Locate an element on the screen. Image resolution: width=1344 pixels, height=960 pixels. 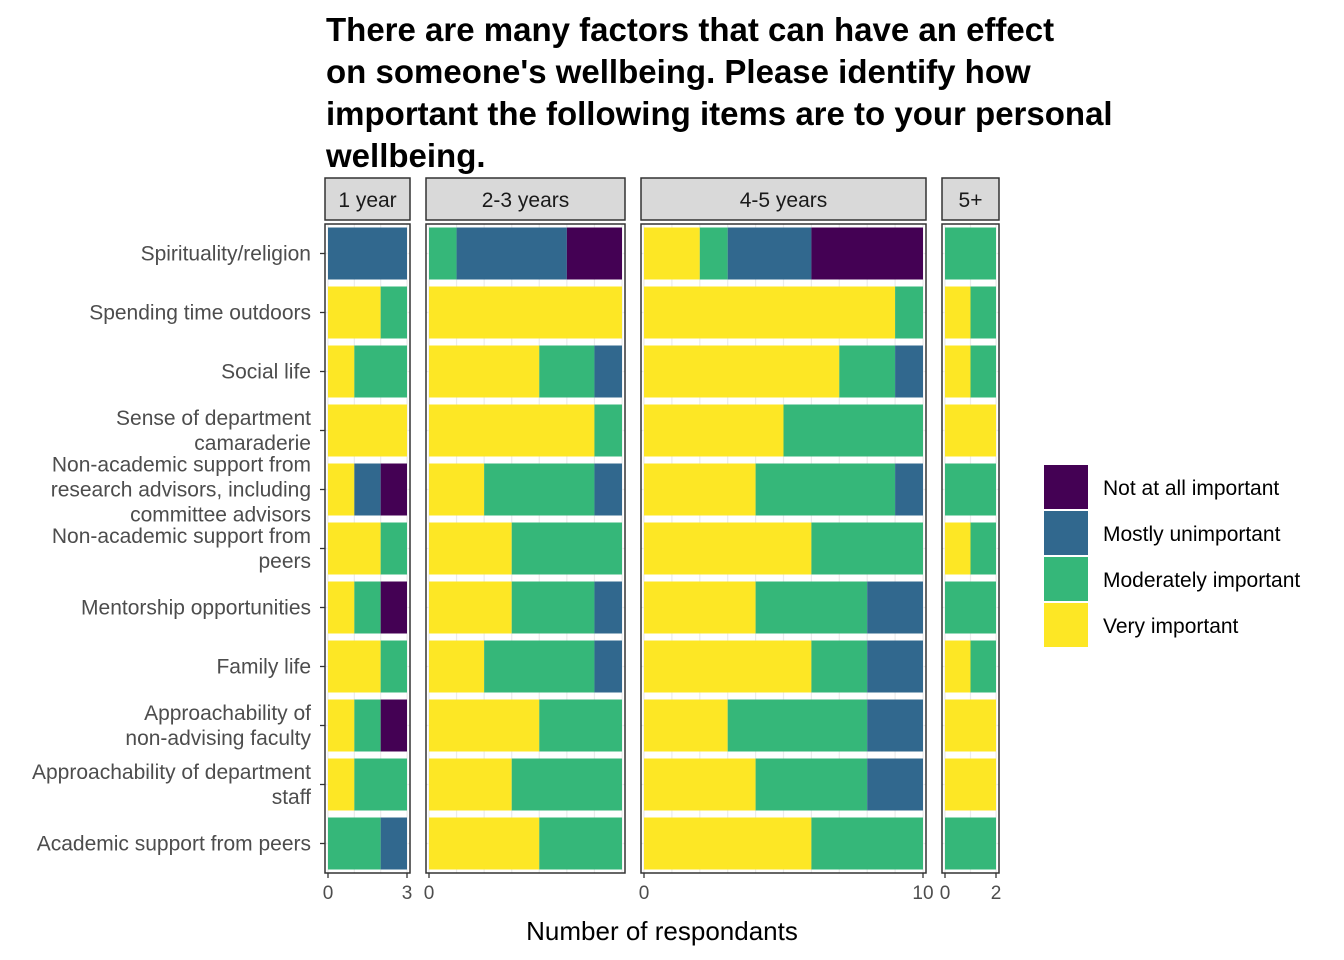
strip-label: 4-5 years is located at coordinates (784, 200).